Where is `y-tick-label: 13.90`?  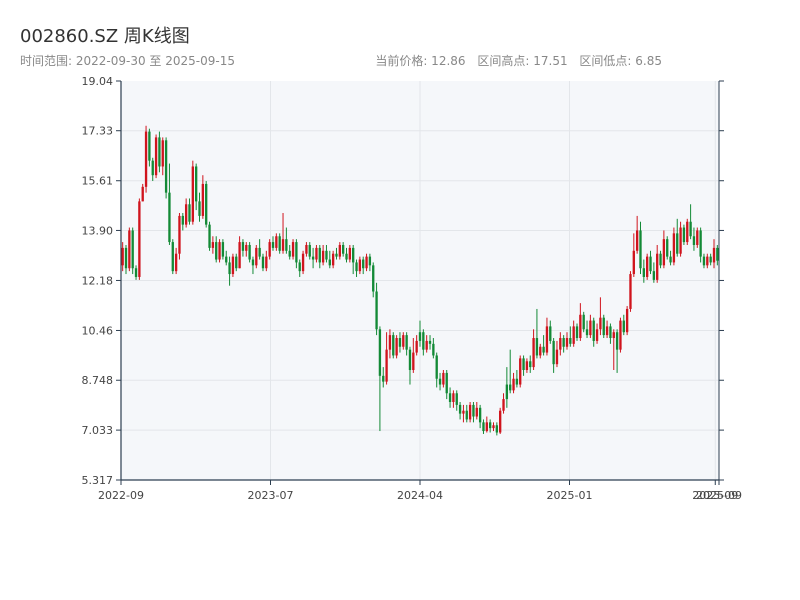
y-tick-label: 13.90 is located at coordinates (98, 230).